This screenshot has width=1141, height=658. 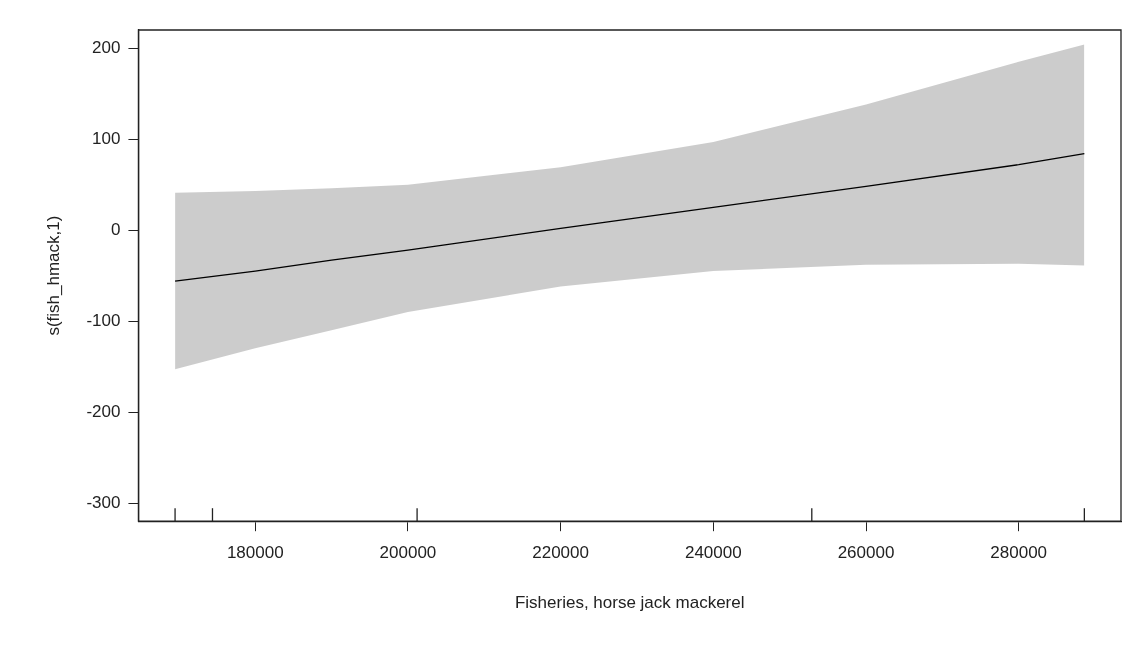 What do you see at coordinates (103, 320) in the screenshot?
I see `y-tick-label: -100` at bounding box center [103, 320].